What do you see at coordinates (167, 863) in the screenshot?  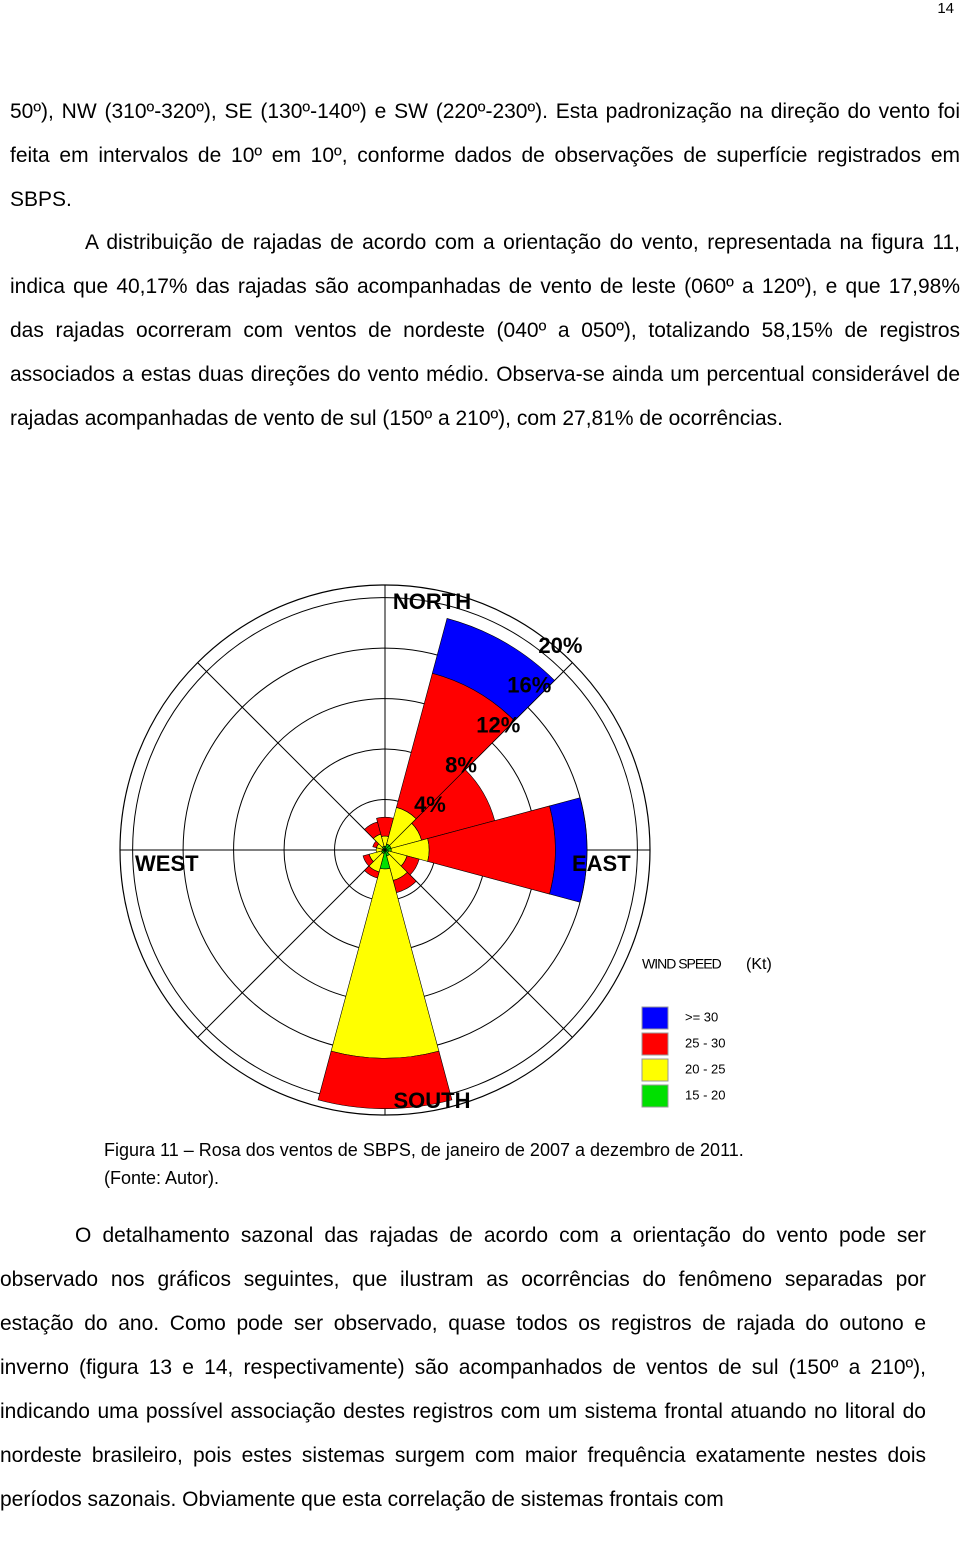 I see `compass-label: WEST` at bounding box center [167, 863].